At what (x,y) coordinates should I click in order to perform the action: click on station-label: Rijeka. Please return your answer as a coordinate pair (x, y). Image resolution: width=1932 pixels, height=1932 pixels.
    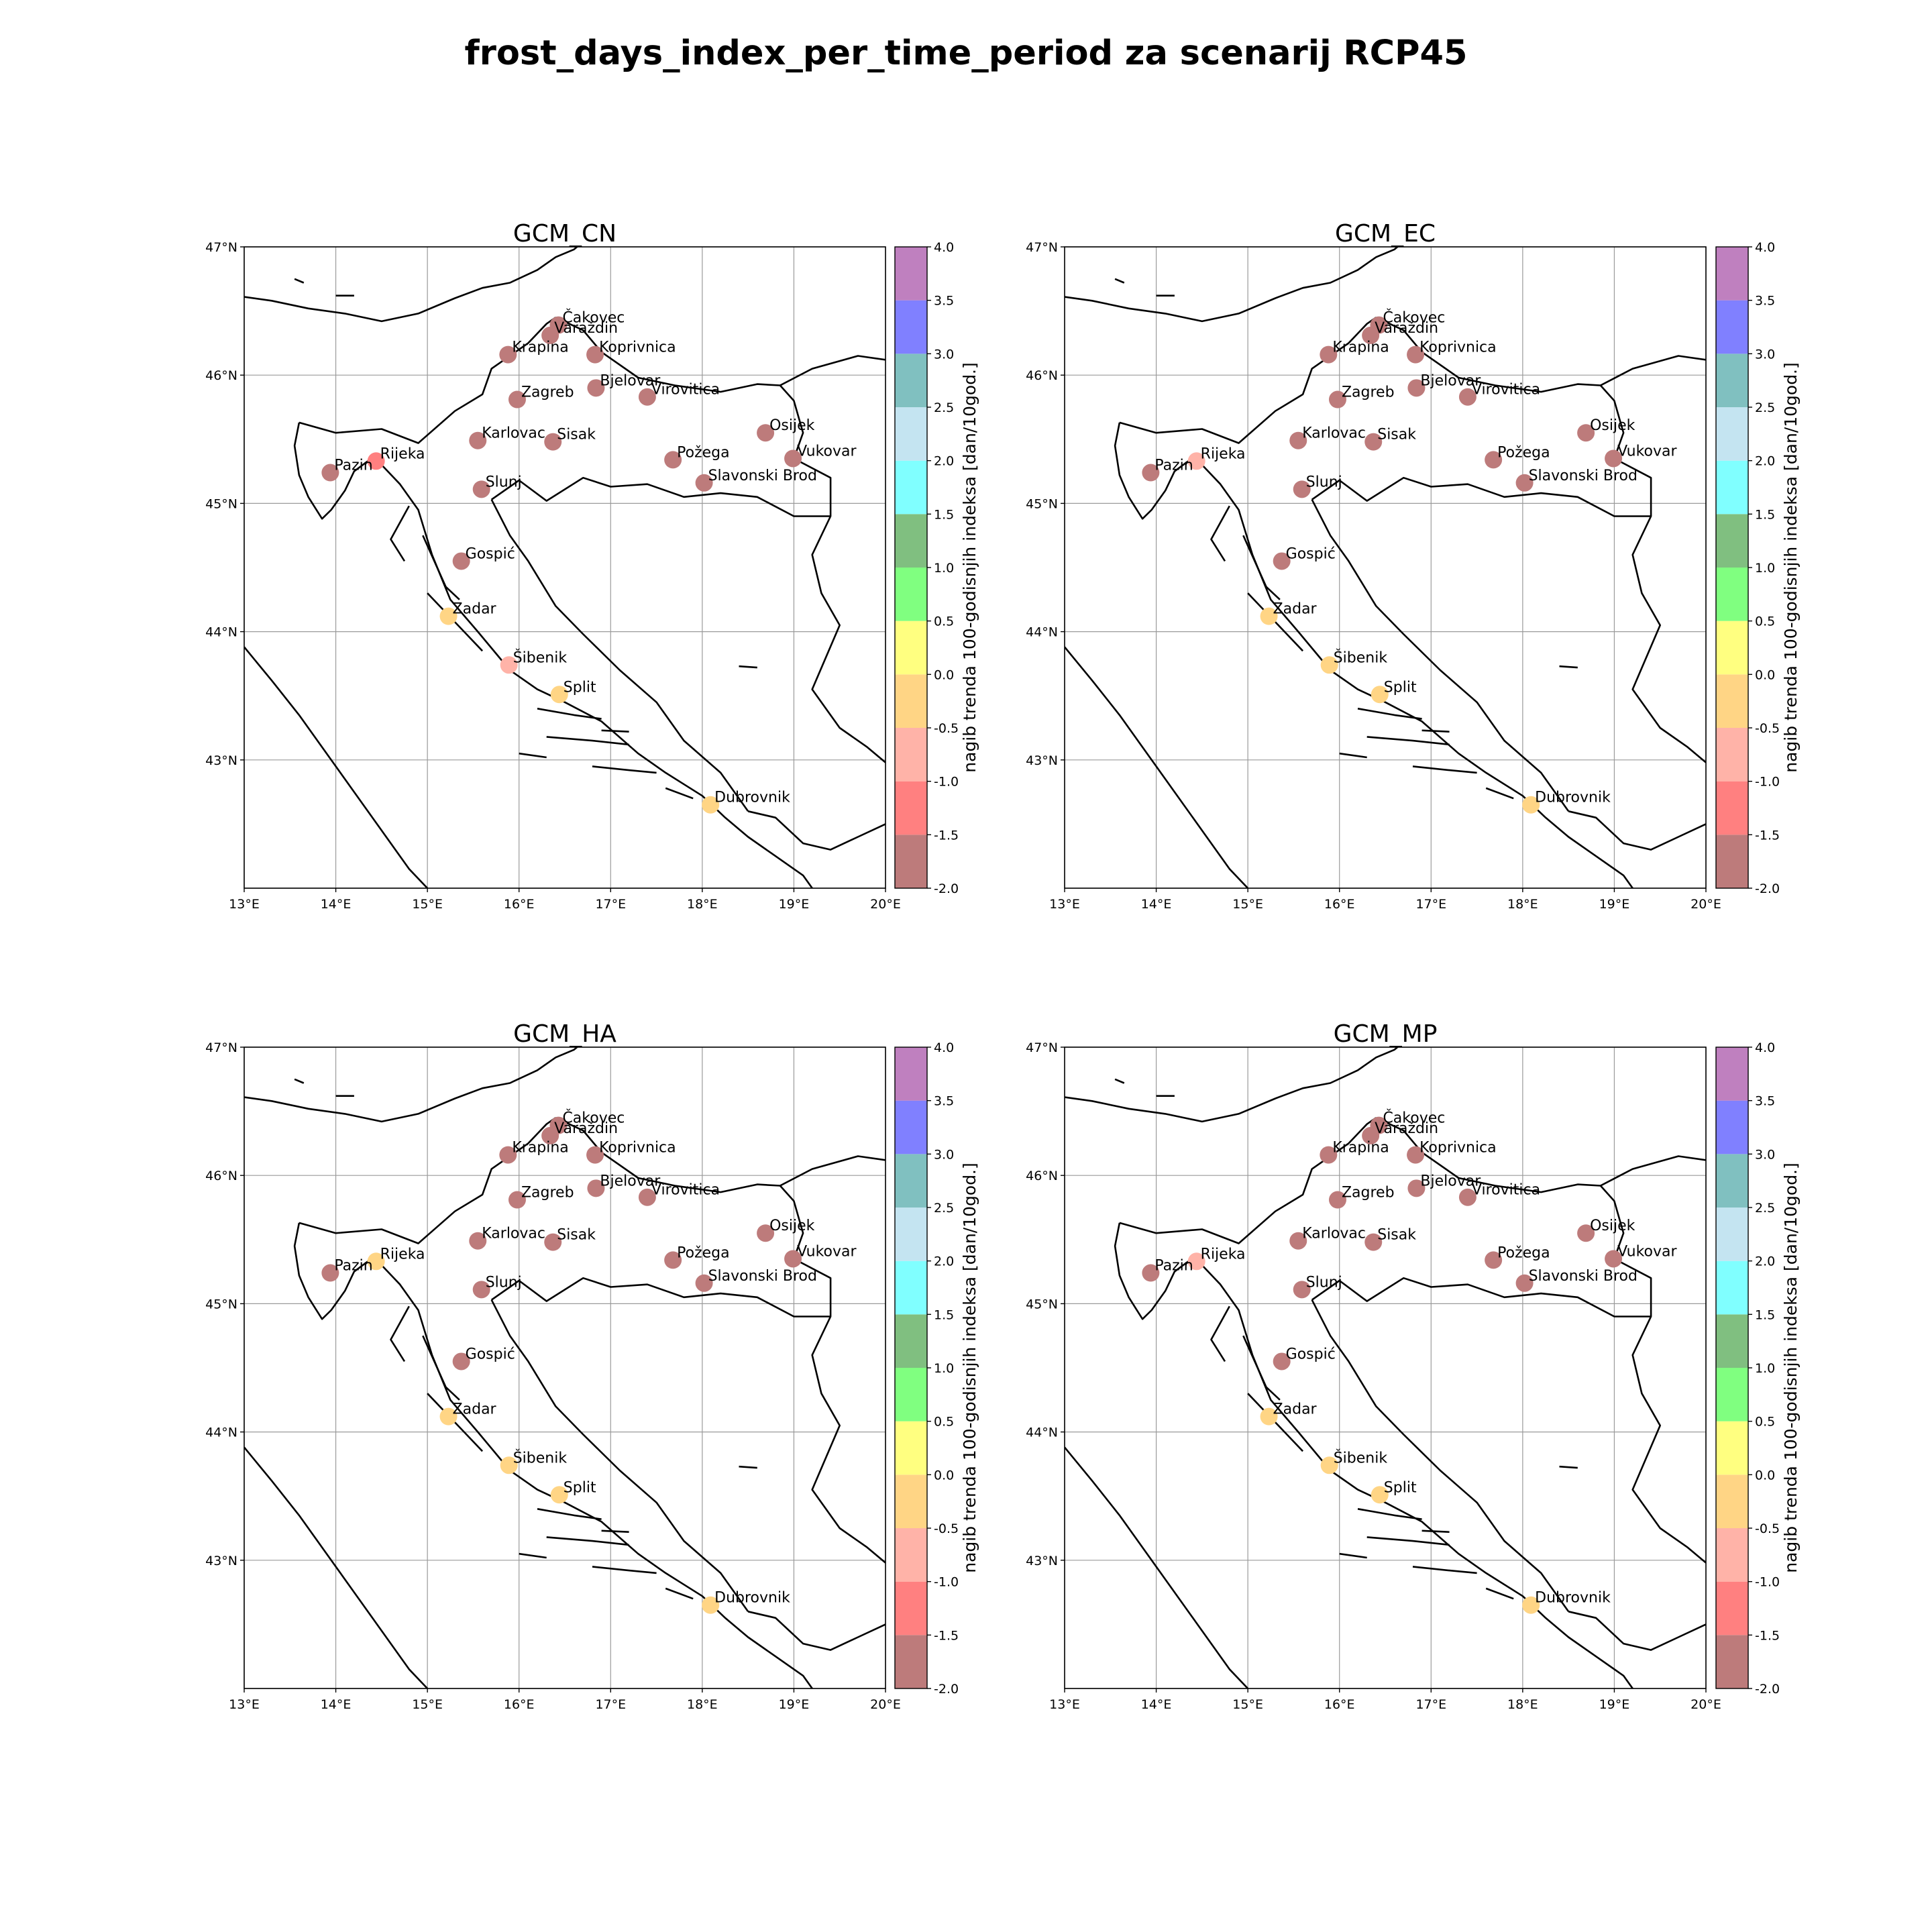
    Looking at the image, I should click on (1223, 1254).